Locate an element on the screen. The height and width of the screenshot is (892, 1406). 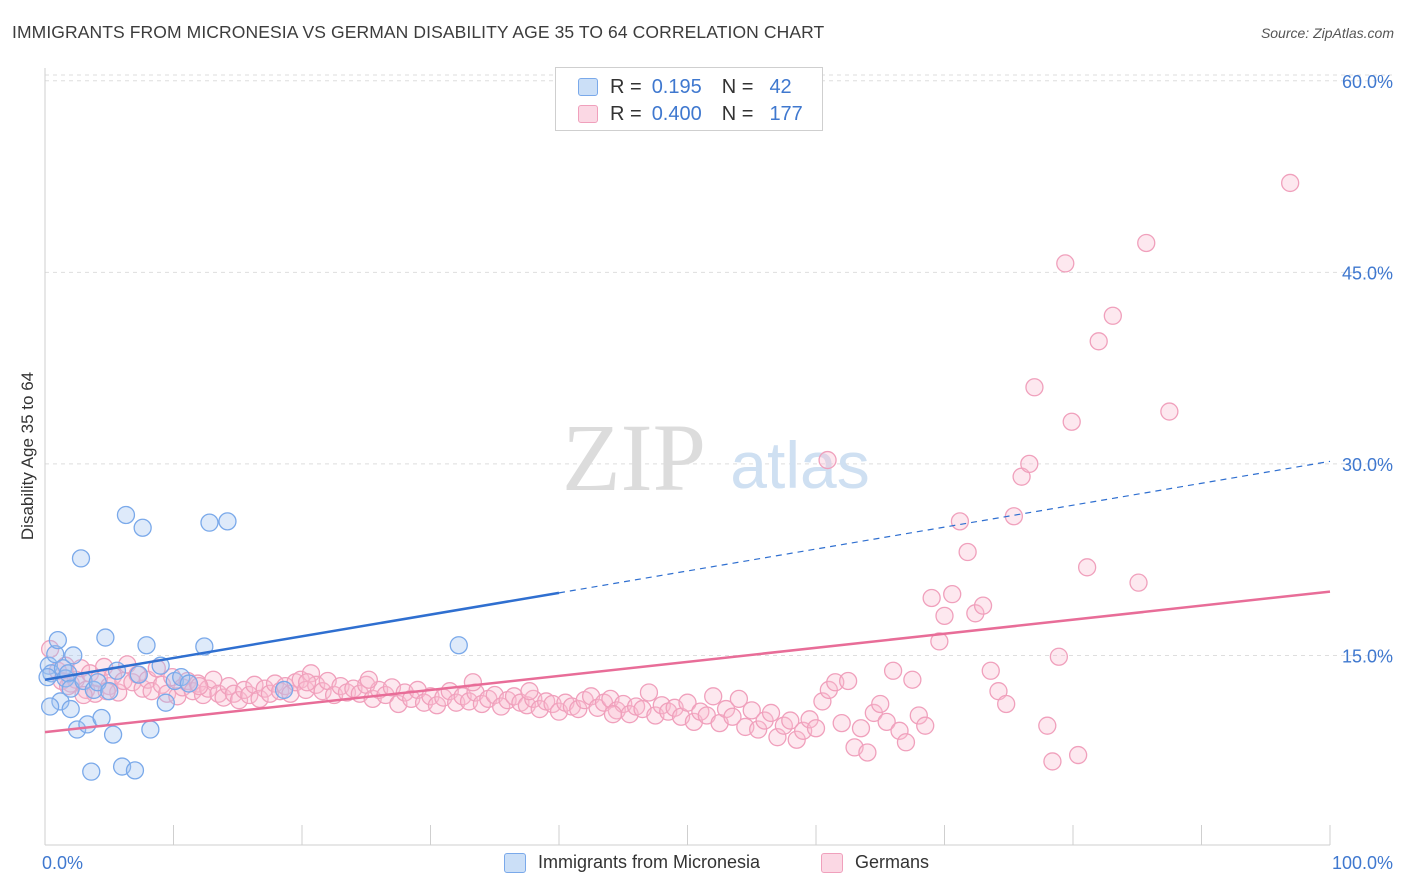
y-tick-label: 60.0% is located at coordinates (1367, 82).